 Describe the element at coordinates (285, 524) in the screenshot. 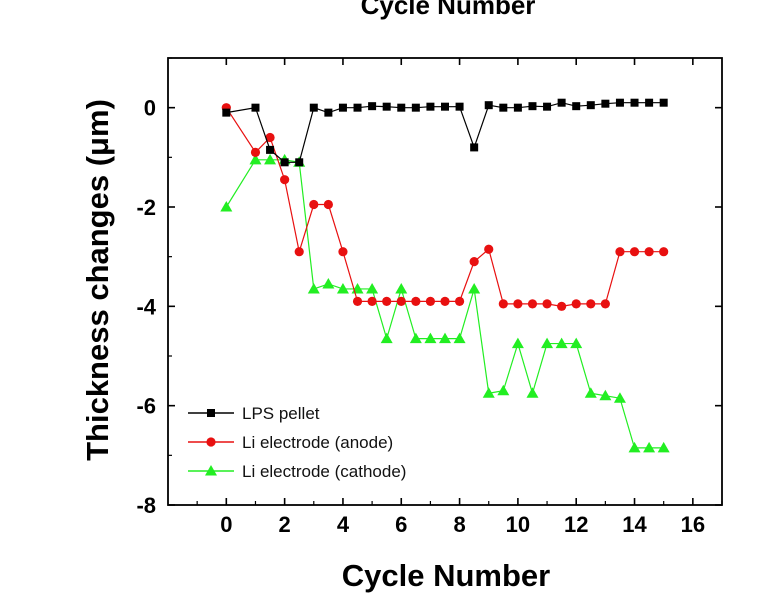

I see `x-tick-label: 2` at that location.